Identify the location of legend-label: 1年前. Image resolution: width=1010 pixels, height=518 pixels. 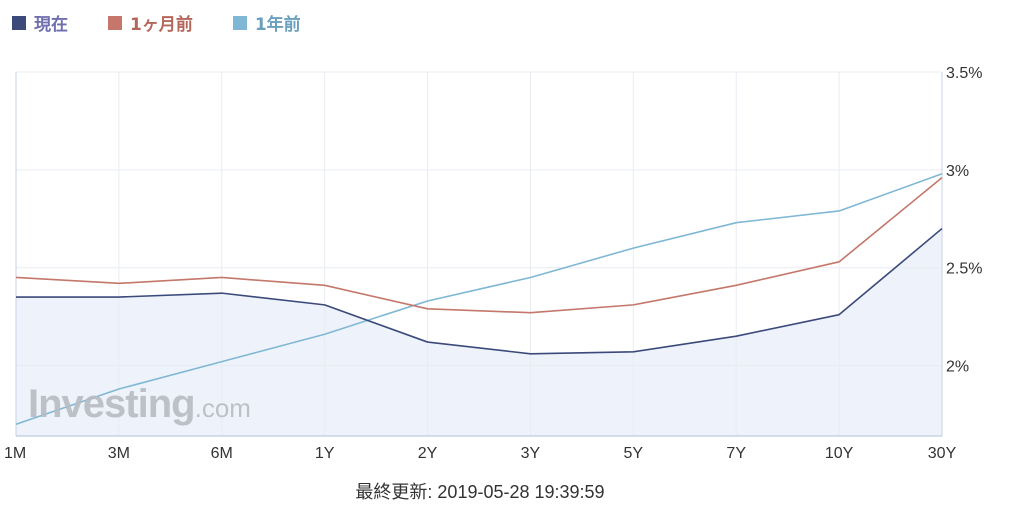
(277, 25).